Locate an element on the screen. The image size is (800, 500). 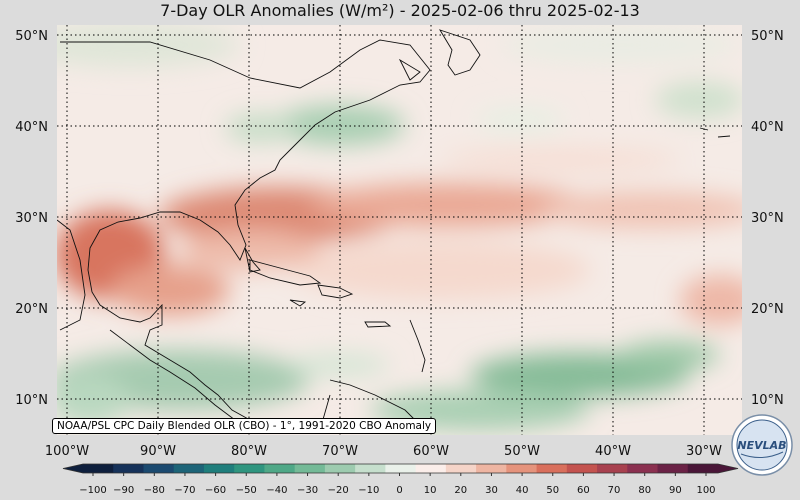
lab-logo: NEVLAB is located at coordinates (762, 445).